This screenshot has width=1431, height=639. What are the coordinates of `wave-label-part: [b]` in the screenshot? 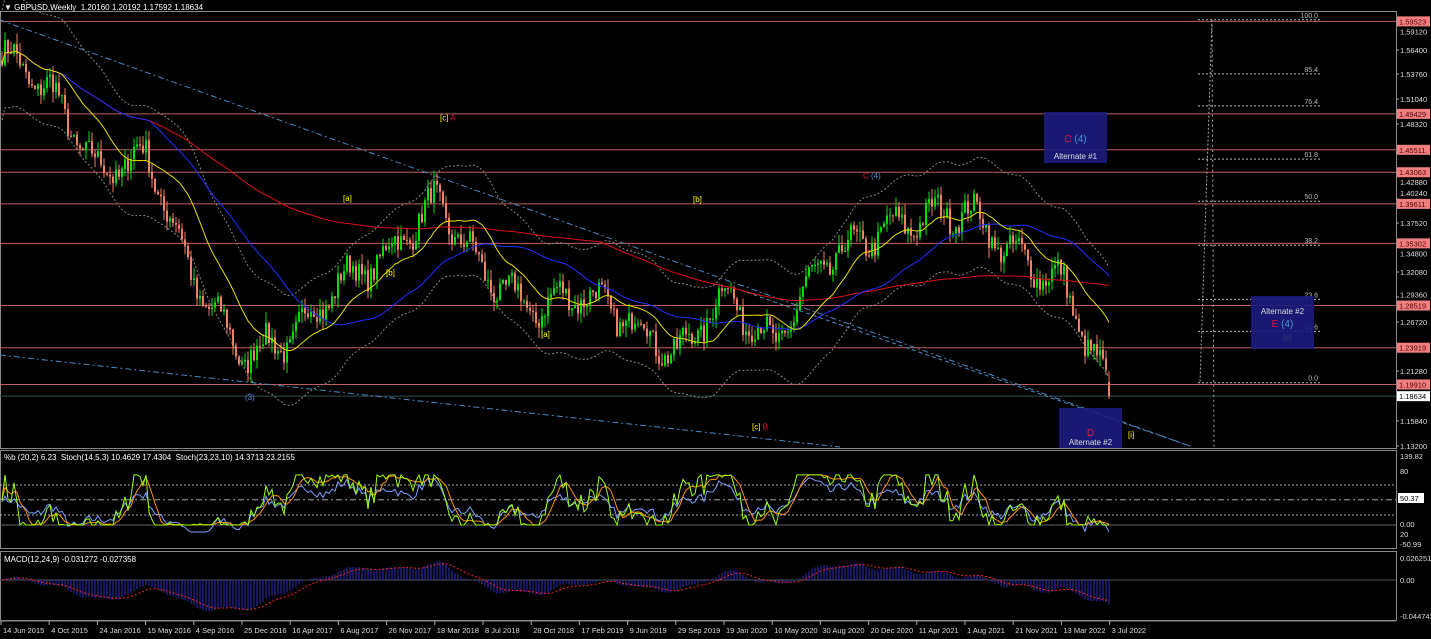 It's located at (390, 272).